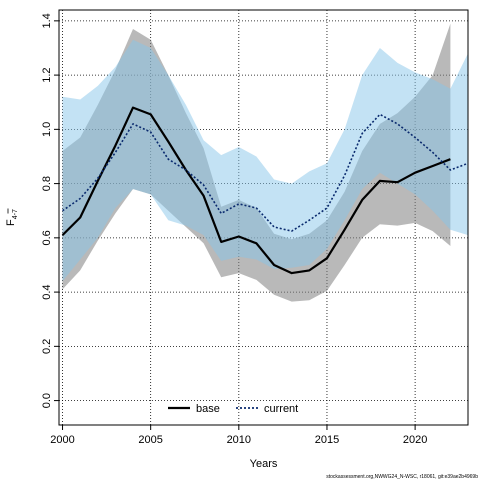 This screenshot has width=480, height=480. I want to click on y-axis-title: F4-7, so click(12, 217).